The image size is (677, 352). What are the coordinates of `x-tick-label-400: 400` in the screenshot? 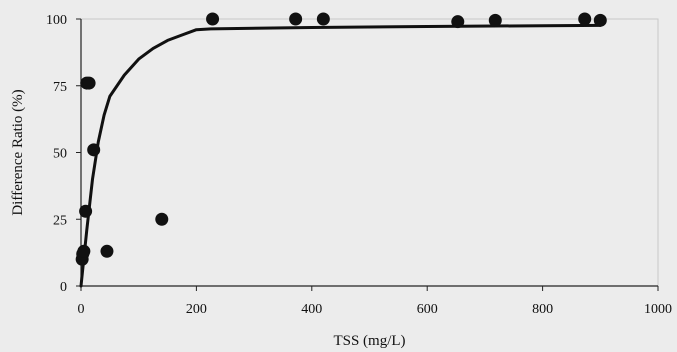 It's located at (311, 309).